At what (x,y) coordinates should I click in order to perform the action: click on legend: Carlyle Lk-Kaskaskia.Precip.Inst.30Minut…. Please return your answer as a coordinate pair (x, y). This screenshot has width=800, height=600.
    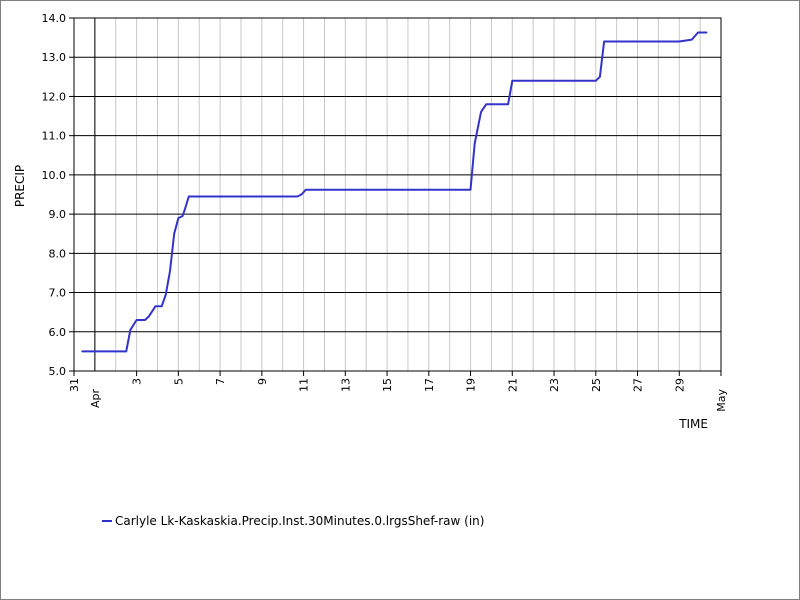
    Looking at the image, I should click on (293, 521).